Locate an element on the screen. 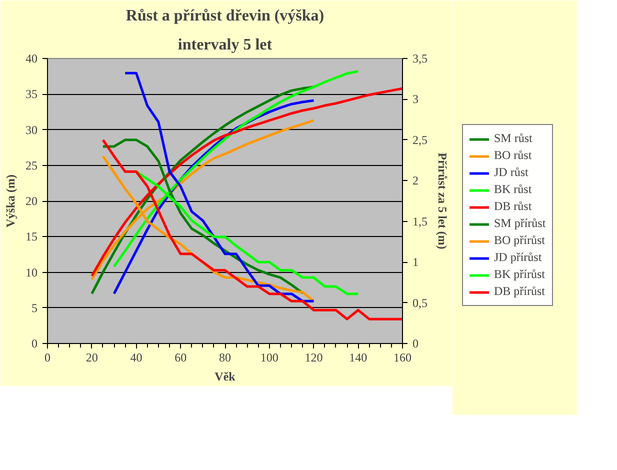  legend-label: BK přírůst is located at coordinates (519, 274).